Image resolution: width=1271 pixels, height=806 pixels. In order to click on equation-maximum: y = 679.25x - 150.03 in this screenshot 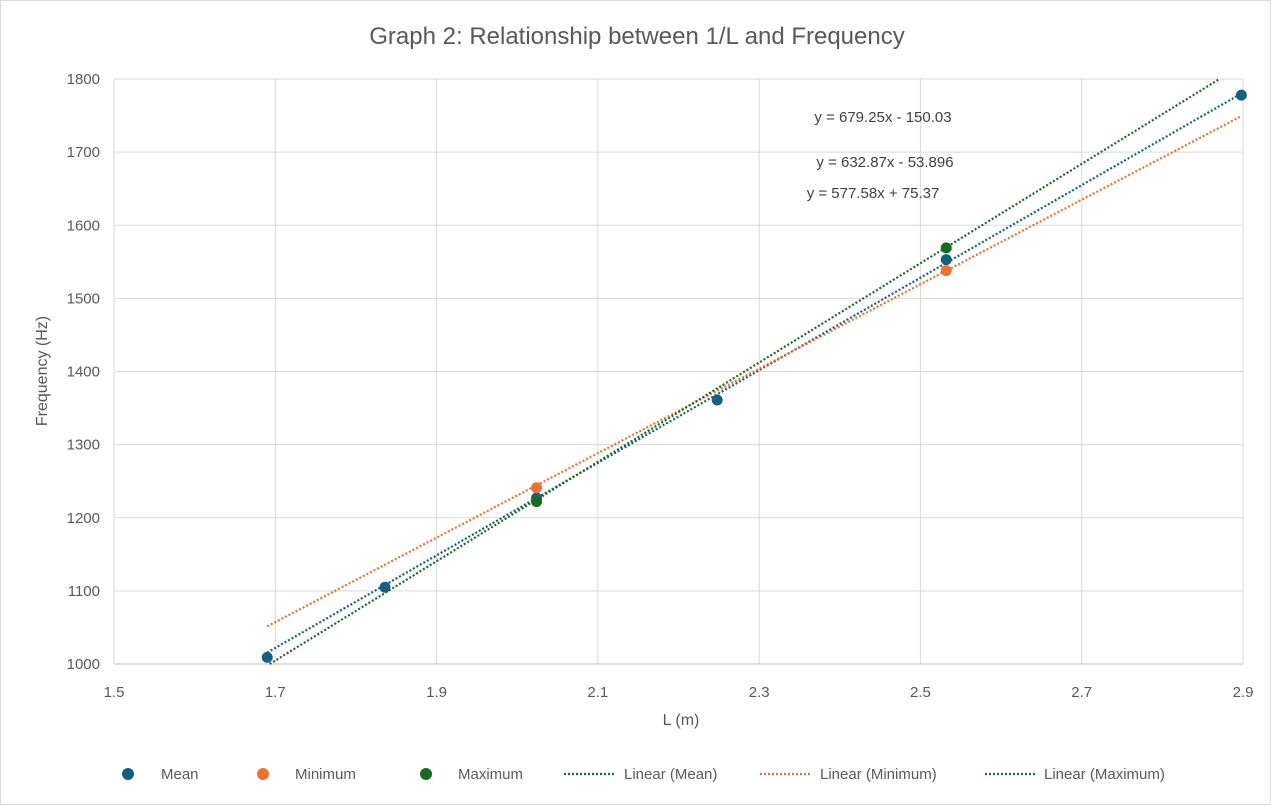, I will do `click(882, 117)`.